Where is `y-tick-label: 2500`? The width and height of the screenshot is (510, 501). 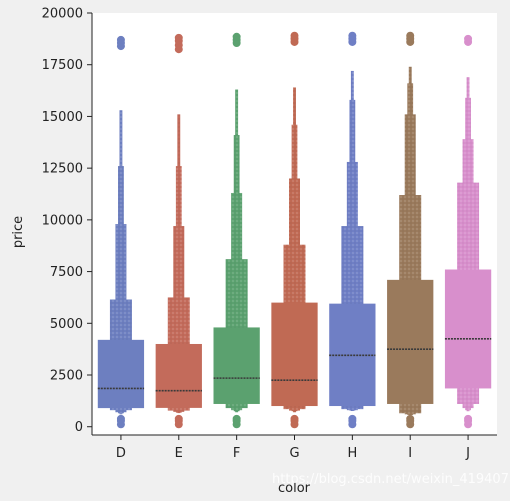 y-tick-label: 2500 is located at coordinates (66, 376).